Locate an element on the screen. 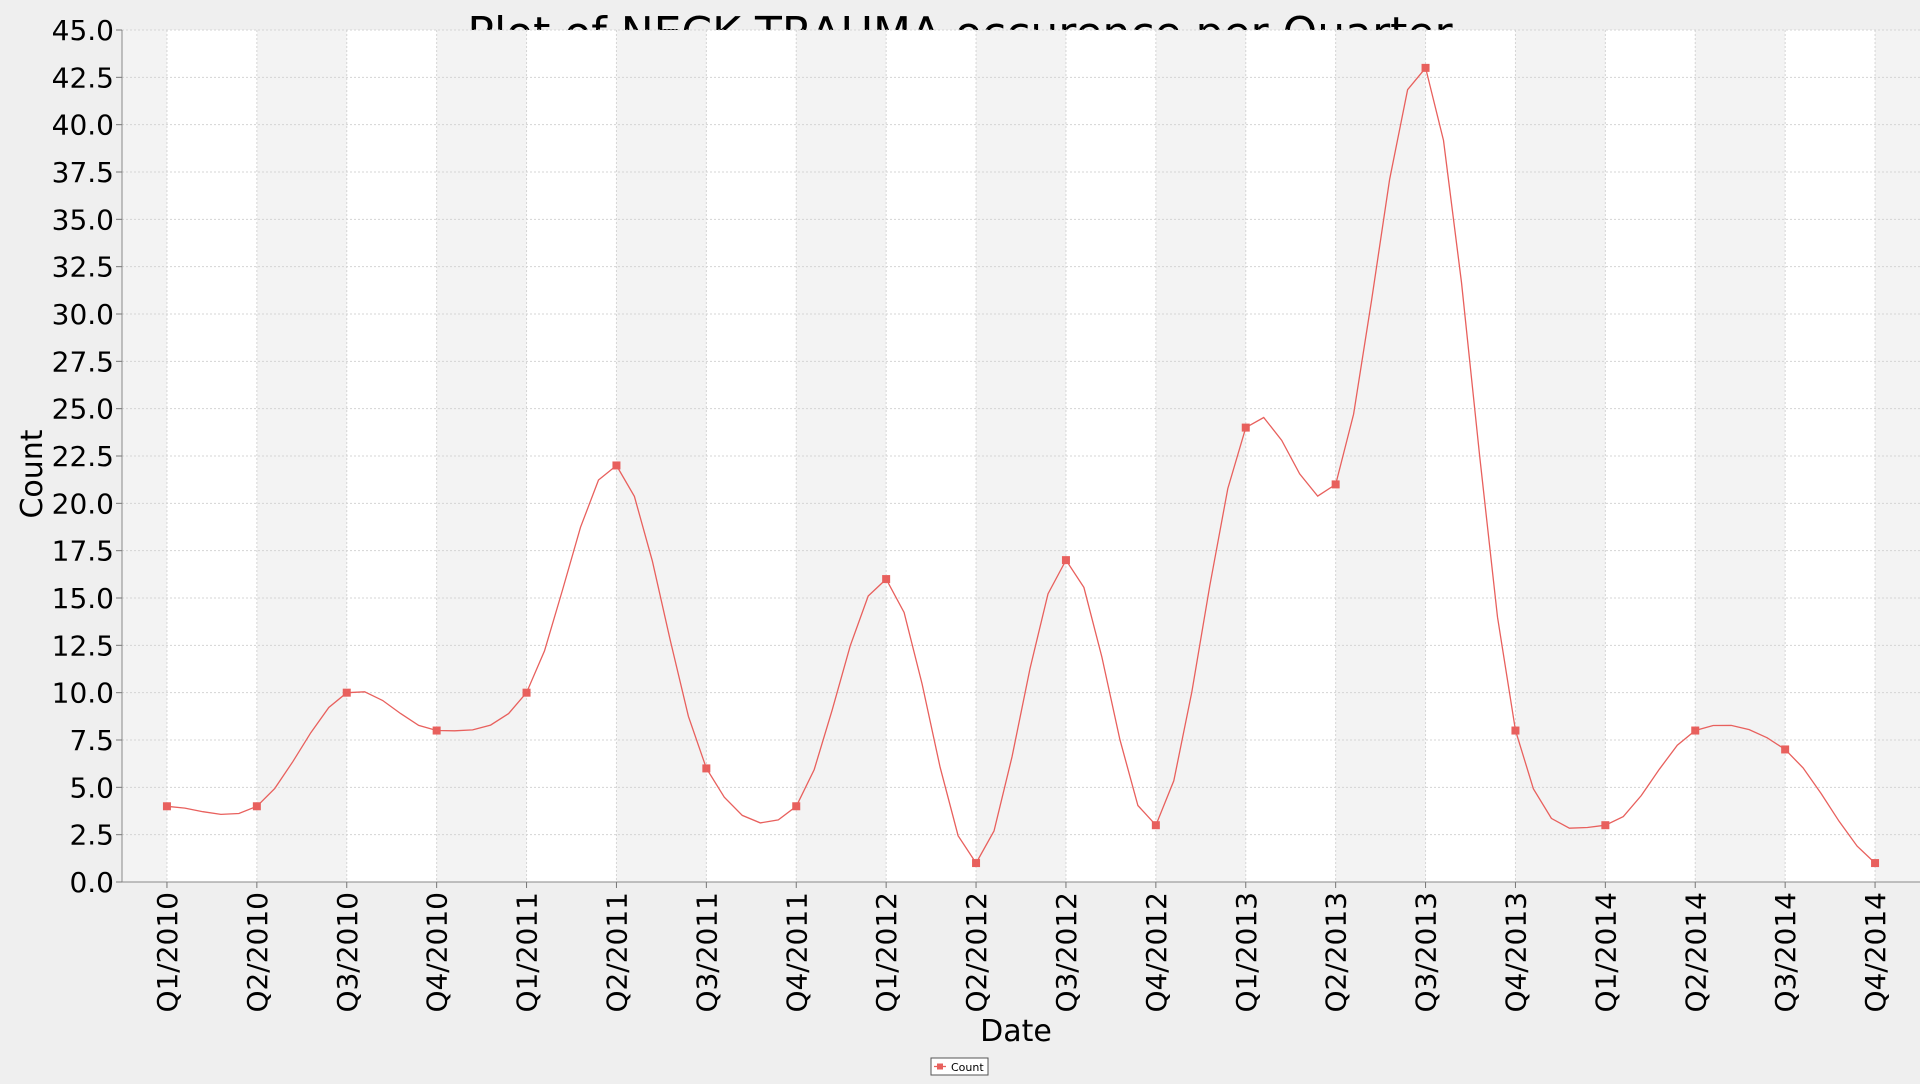 This screenshot has width=1920, height=1084. x-tick-label: Q4/2013 is located at coordinates (1515, 952).